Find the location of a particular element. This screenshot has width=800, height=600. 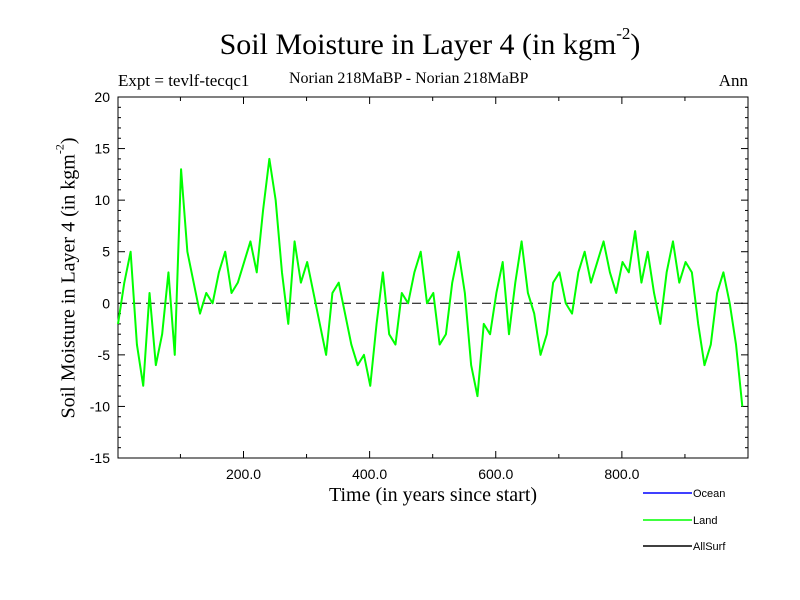

x-tick-label: 600.0 is located at coordinates (495, 474).